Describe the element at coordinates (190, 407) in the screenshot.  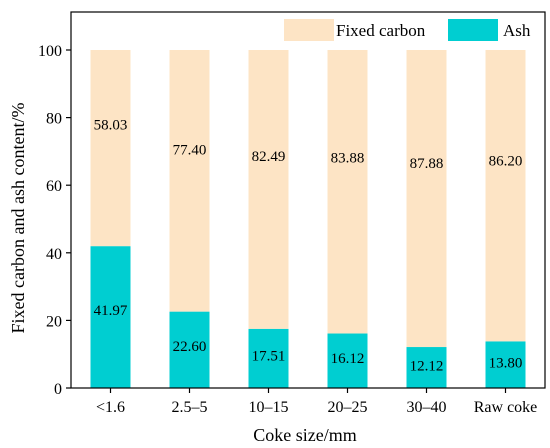
I see `x-tick-label-1: 2.5–5` at that location.